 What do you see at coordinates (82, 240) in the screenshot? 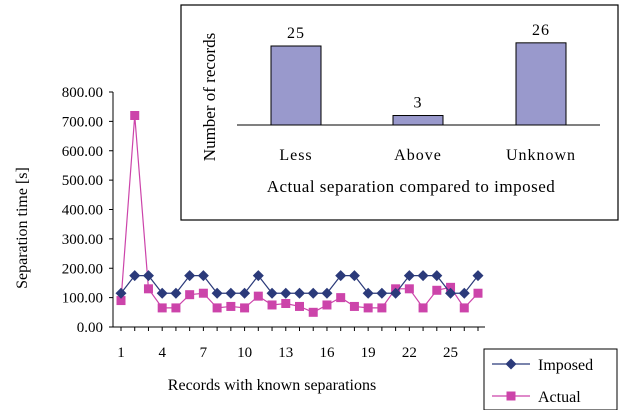
I see `y-tick-label: 300.00` at bounding box center [82, 240].